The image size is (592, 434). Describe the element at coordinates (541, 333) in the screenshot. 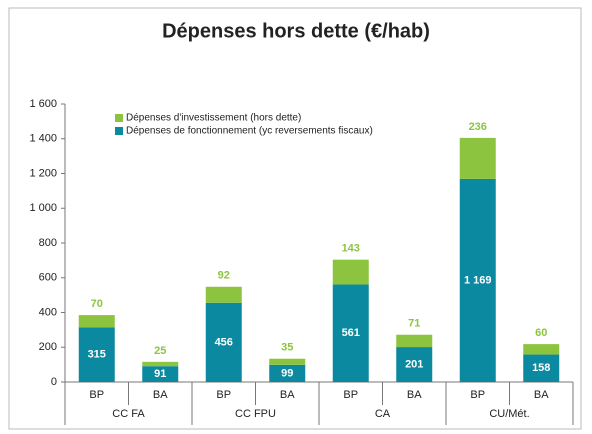

I see `value-label: 60` at that location.